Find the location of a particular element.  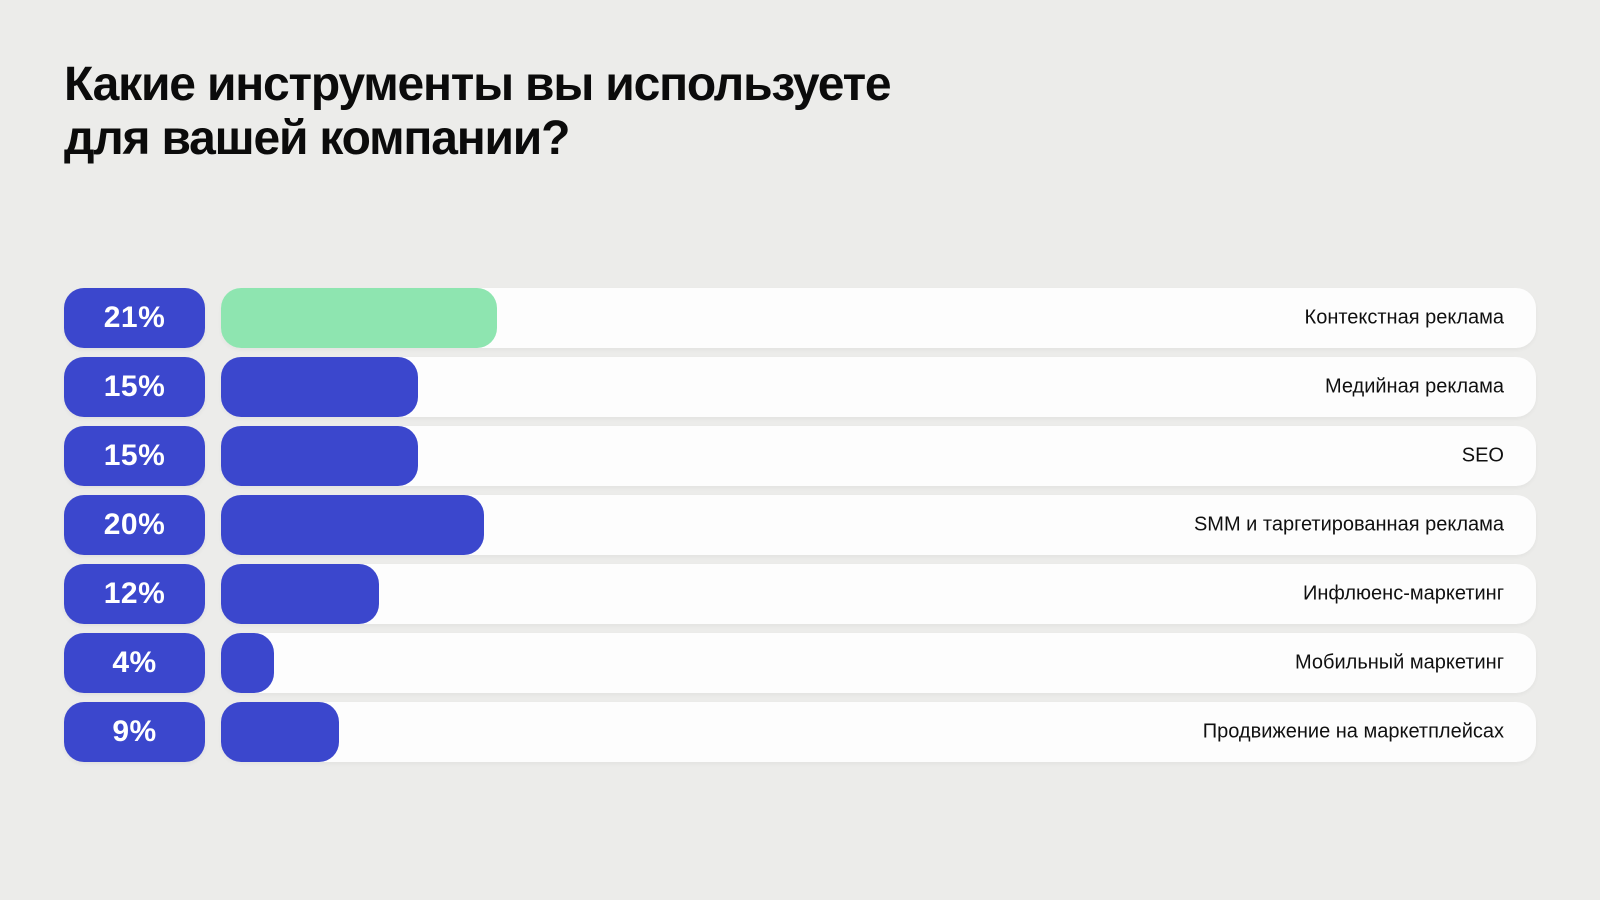

chart-row: 15% Медийная реклама is located at coordinates (800, 387).